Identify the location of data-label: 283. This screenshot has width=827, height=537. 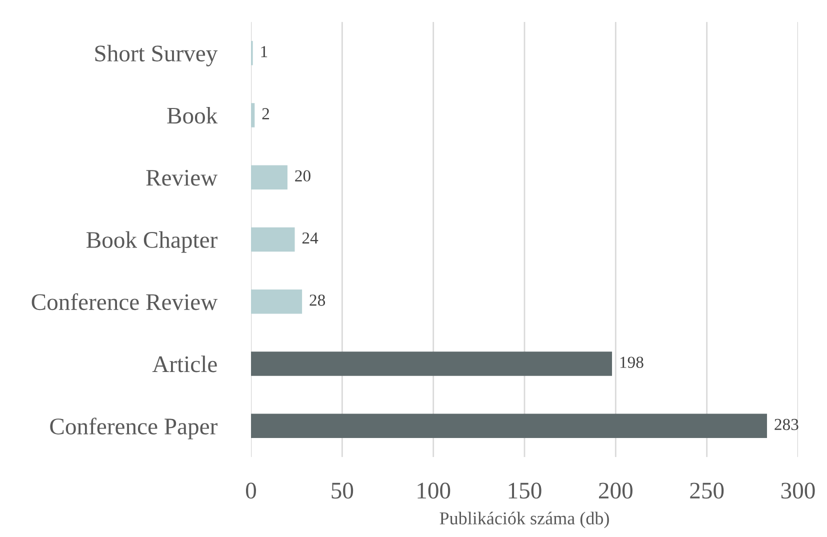
(786, 424).